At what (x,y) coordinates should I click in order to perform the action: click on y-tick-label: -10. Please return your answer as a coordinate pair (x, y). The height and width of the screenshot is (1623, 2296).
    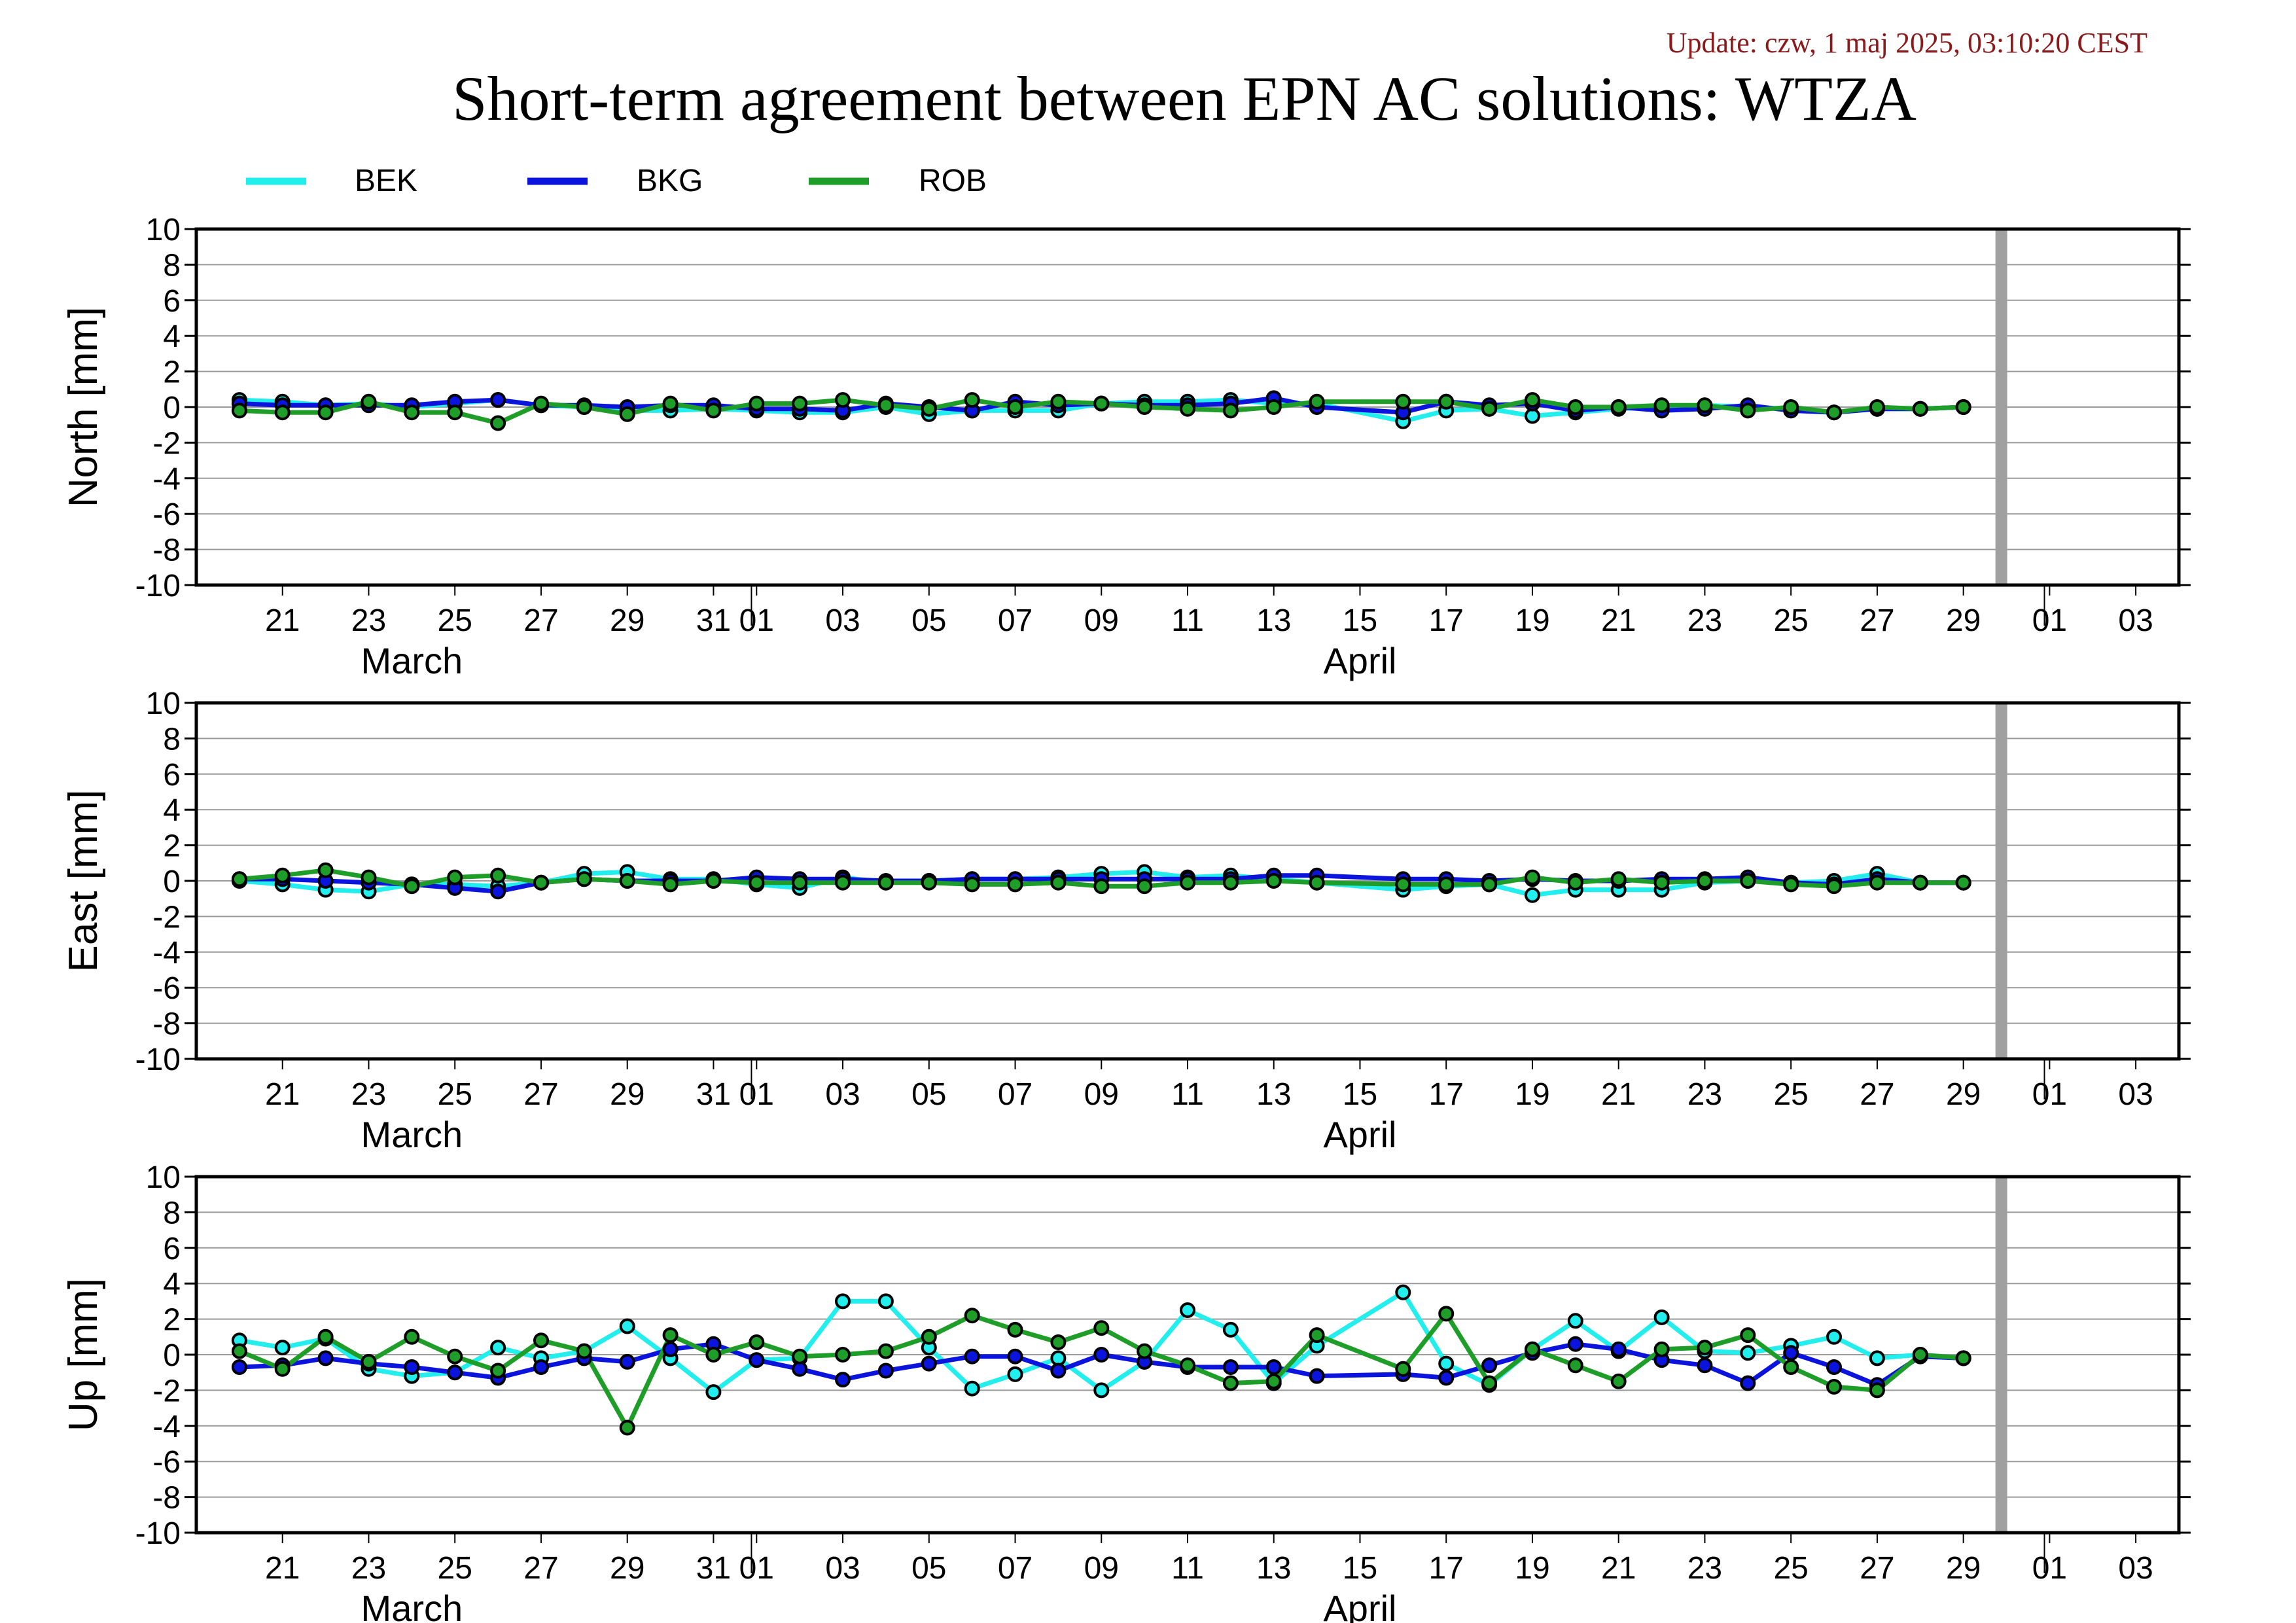
    Looking at the image, I should click on (158, 586).